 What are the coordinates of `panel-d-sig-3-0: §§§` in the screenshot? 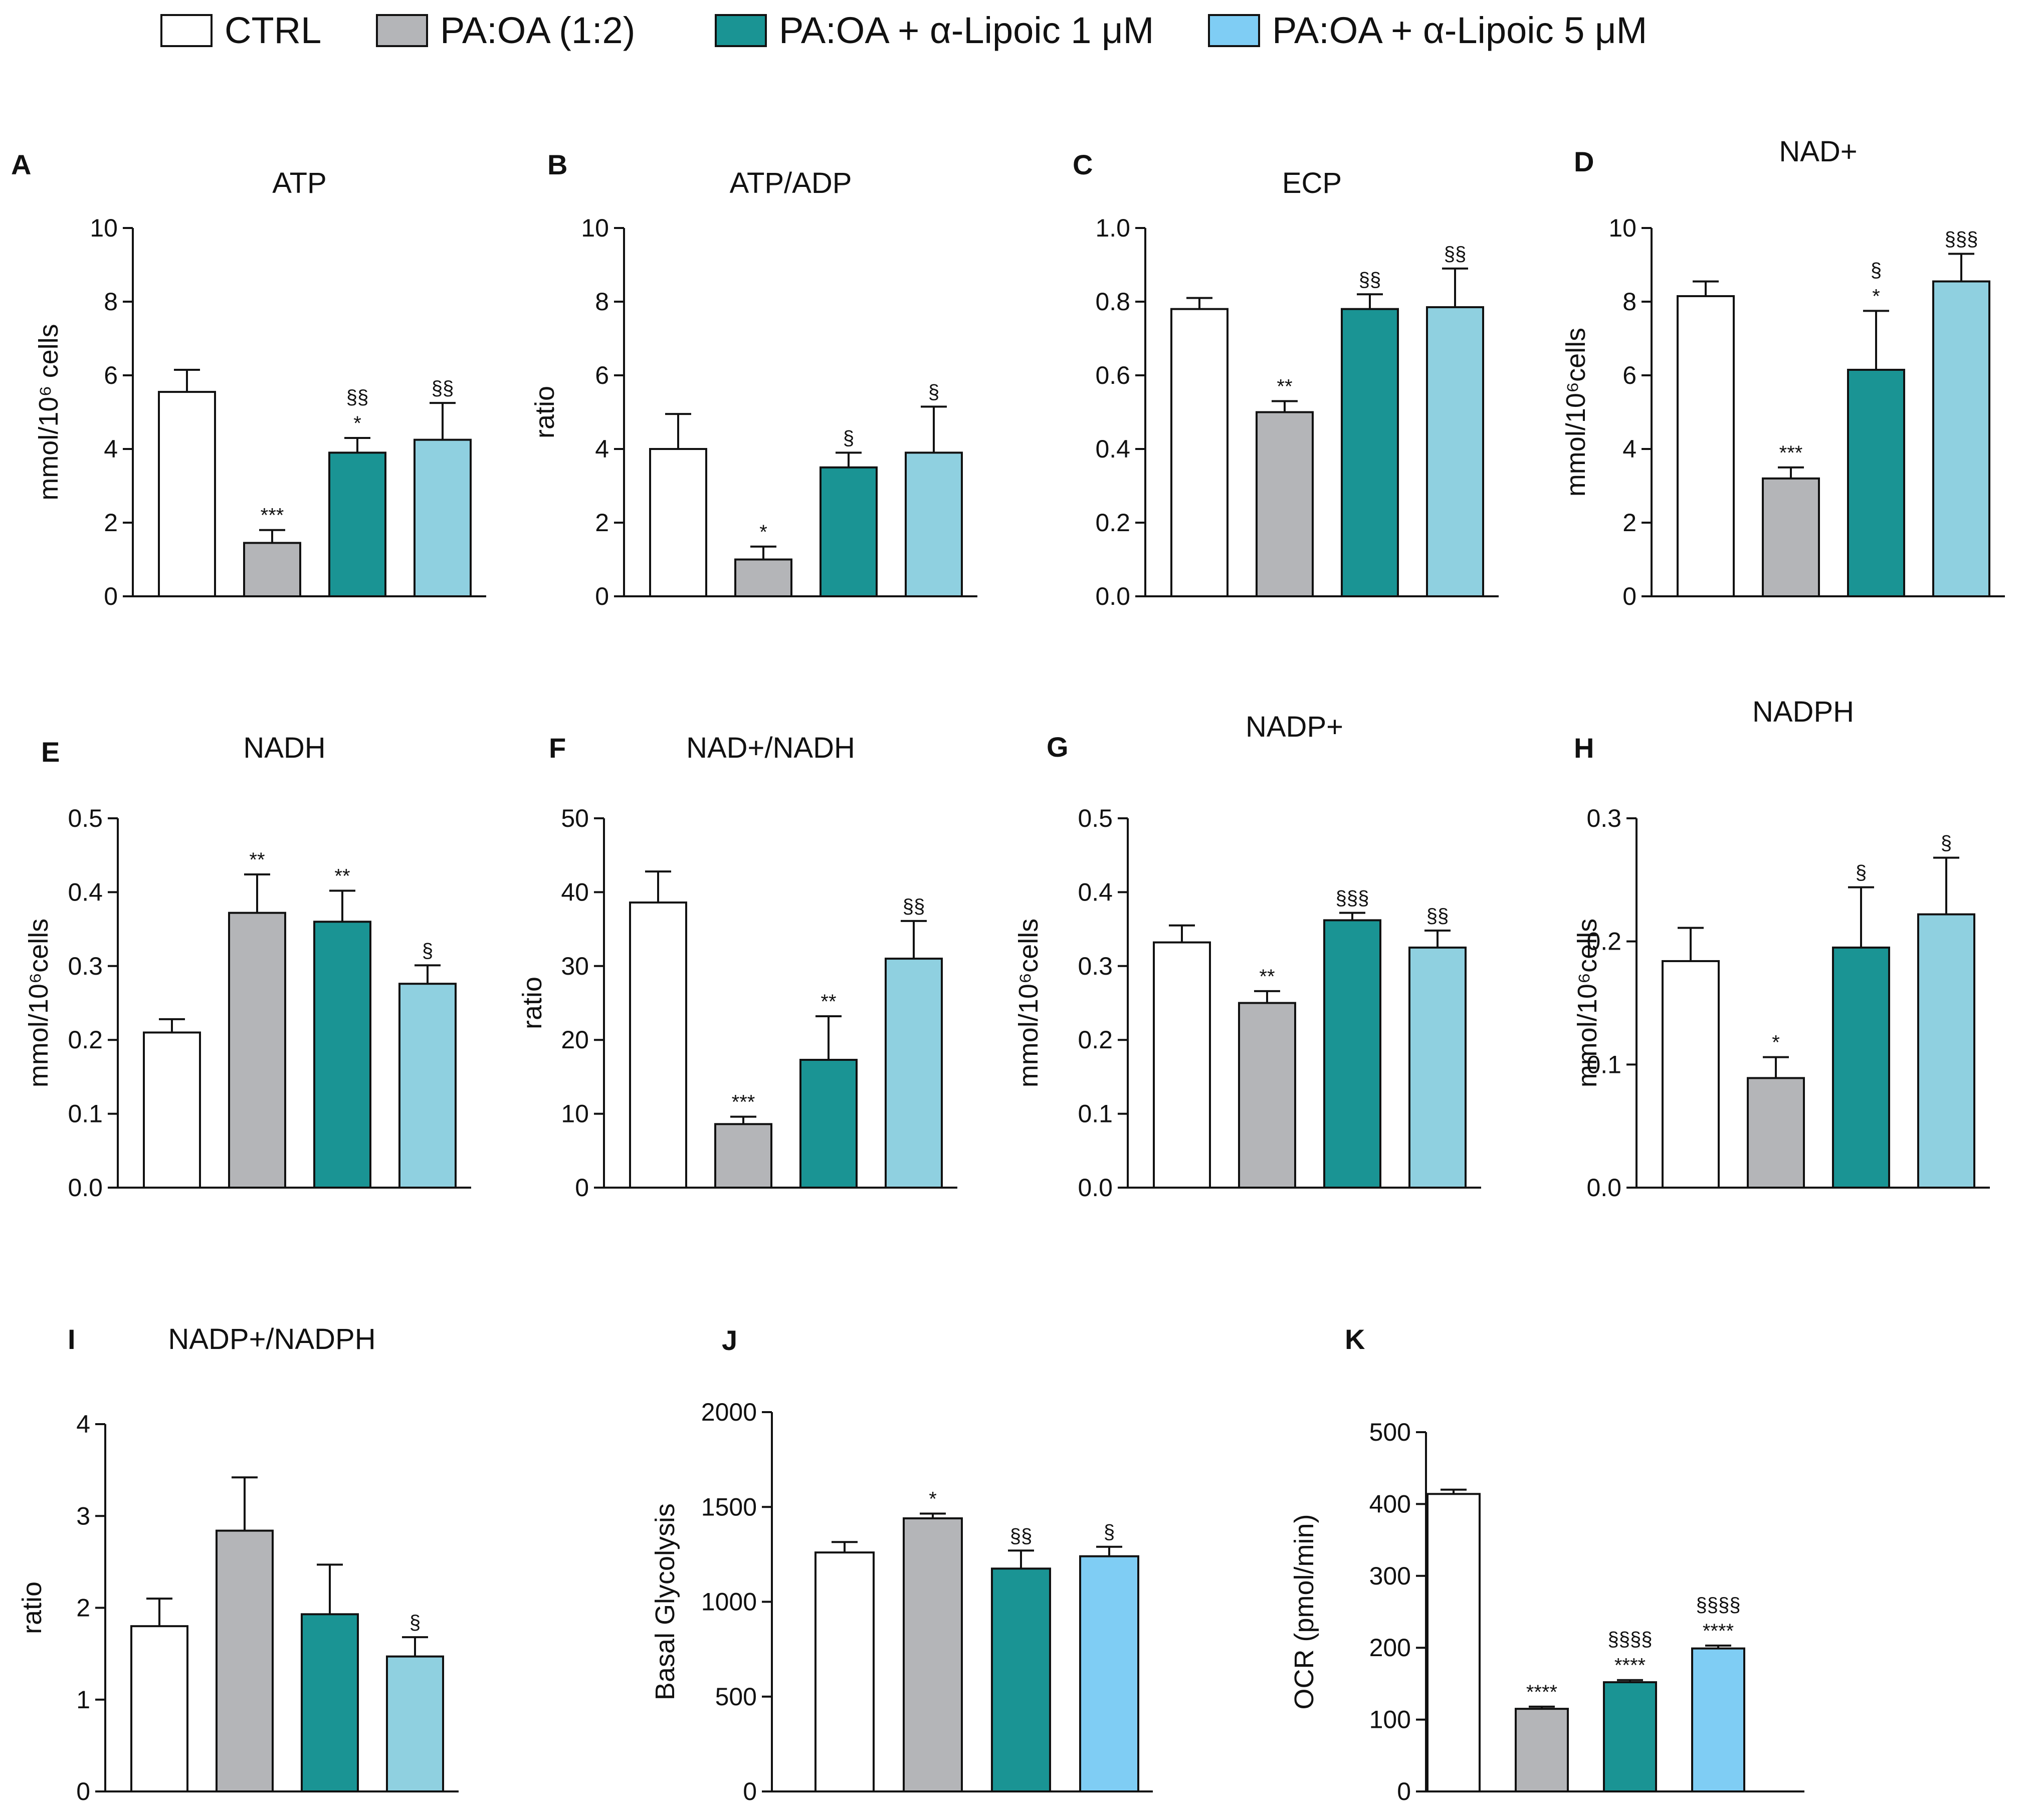 It's located at (1962, 239).